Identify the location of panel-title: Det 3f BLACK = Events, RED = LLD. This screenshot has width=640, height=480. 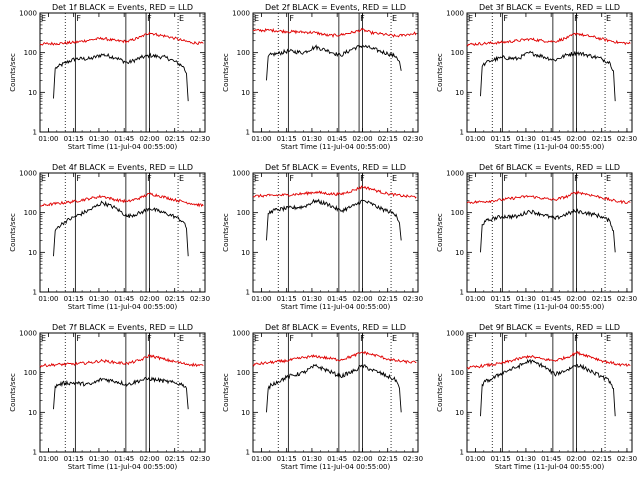
(549, 7).